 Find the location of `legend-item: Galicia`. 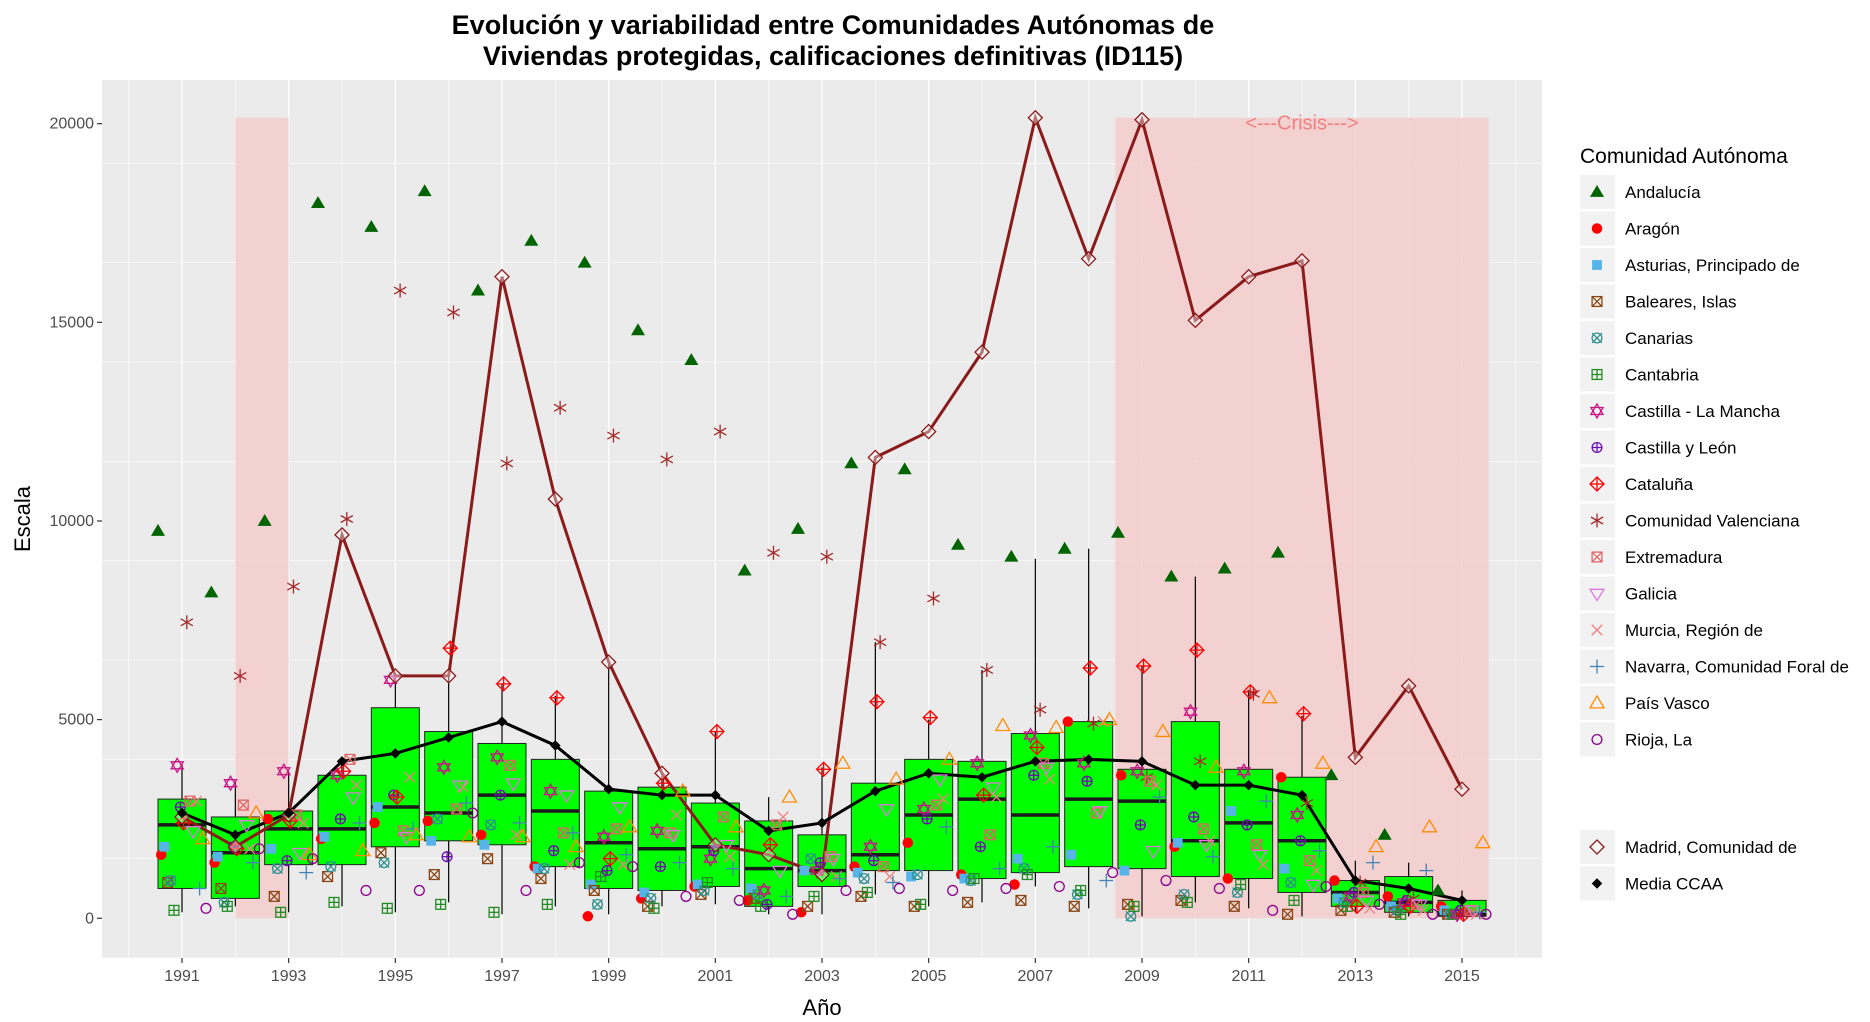

legend-item: Galicia is located at coordinates (1629, 593).